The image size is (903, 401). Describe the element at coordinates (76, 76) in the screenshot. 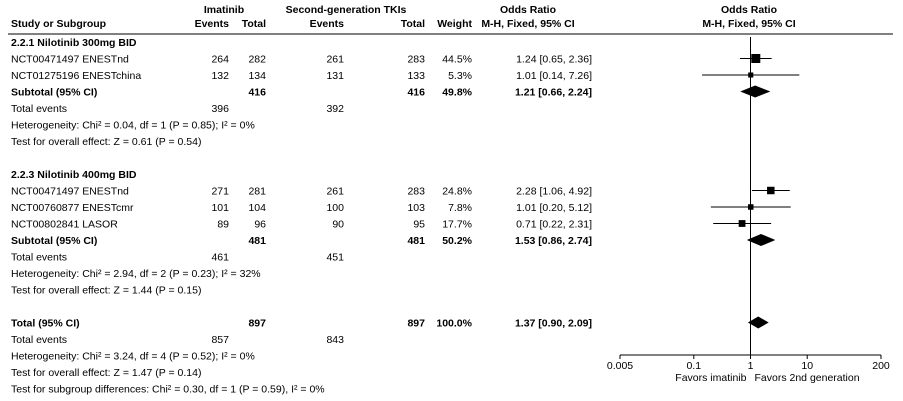

I see `row-label: NCT01275196 ENESTchina` at that location.